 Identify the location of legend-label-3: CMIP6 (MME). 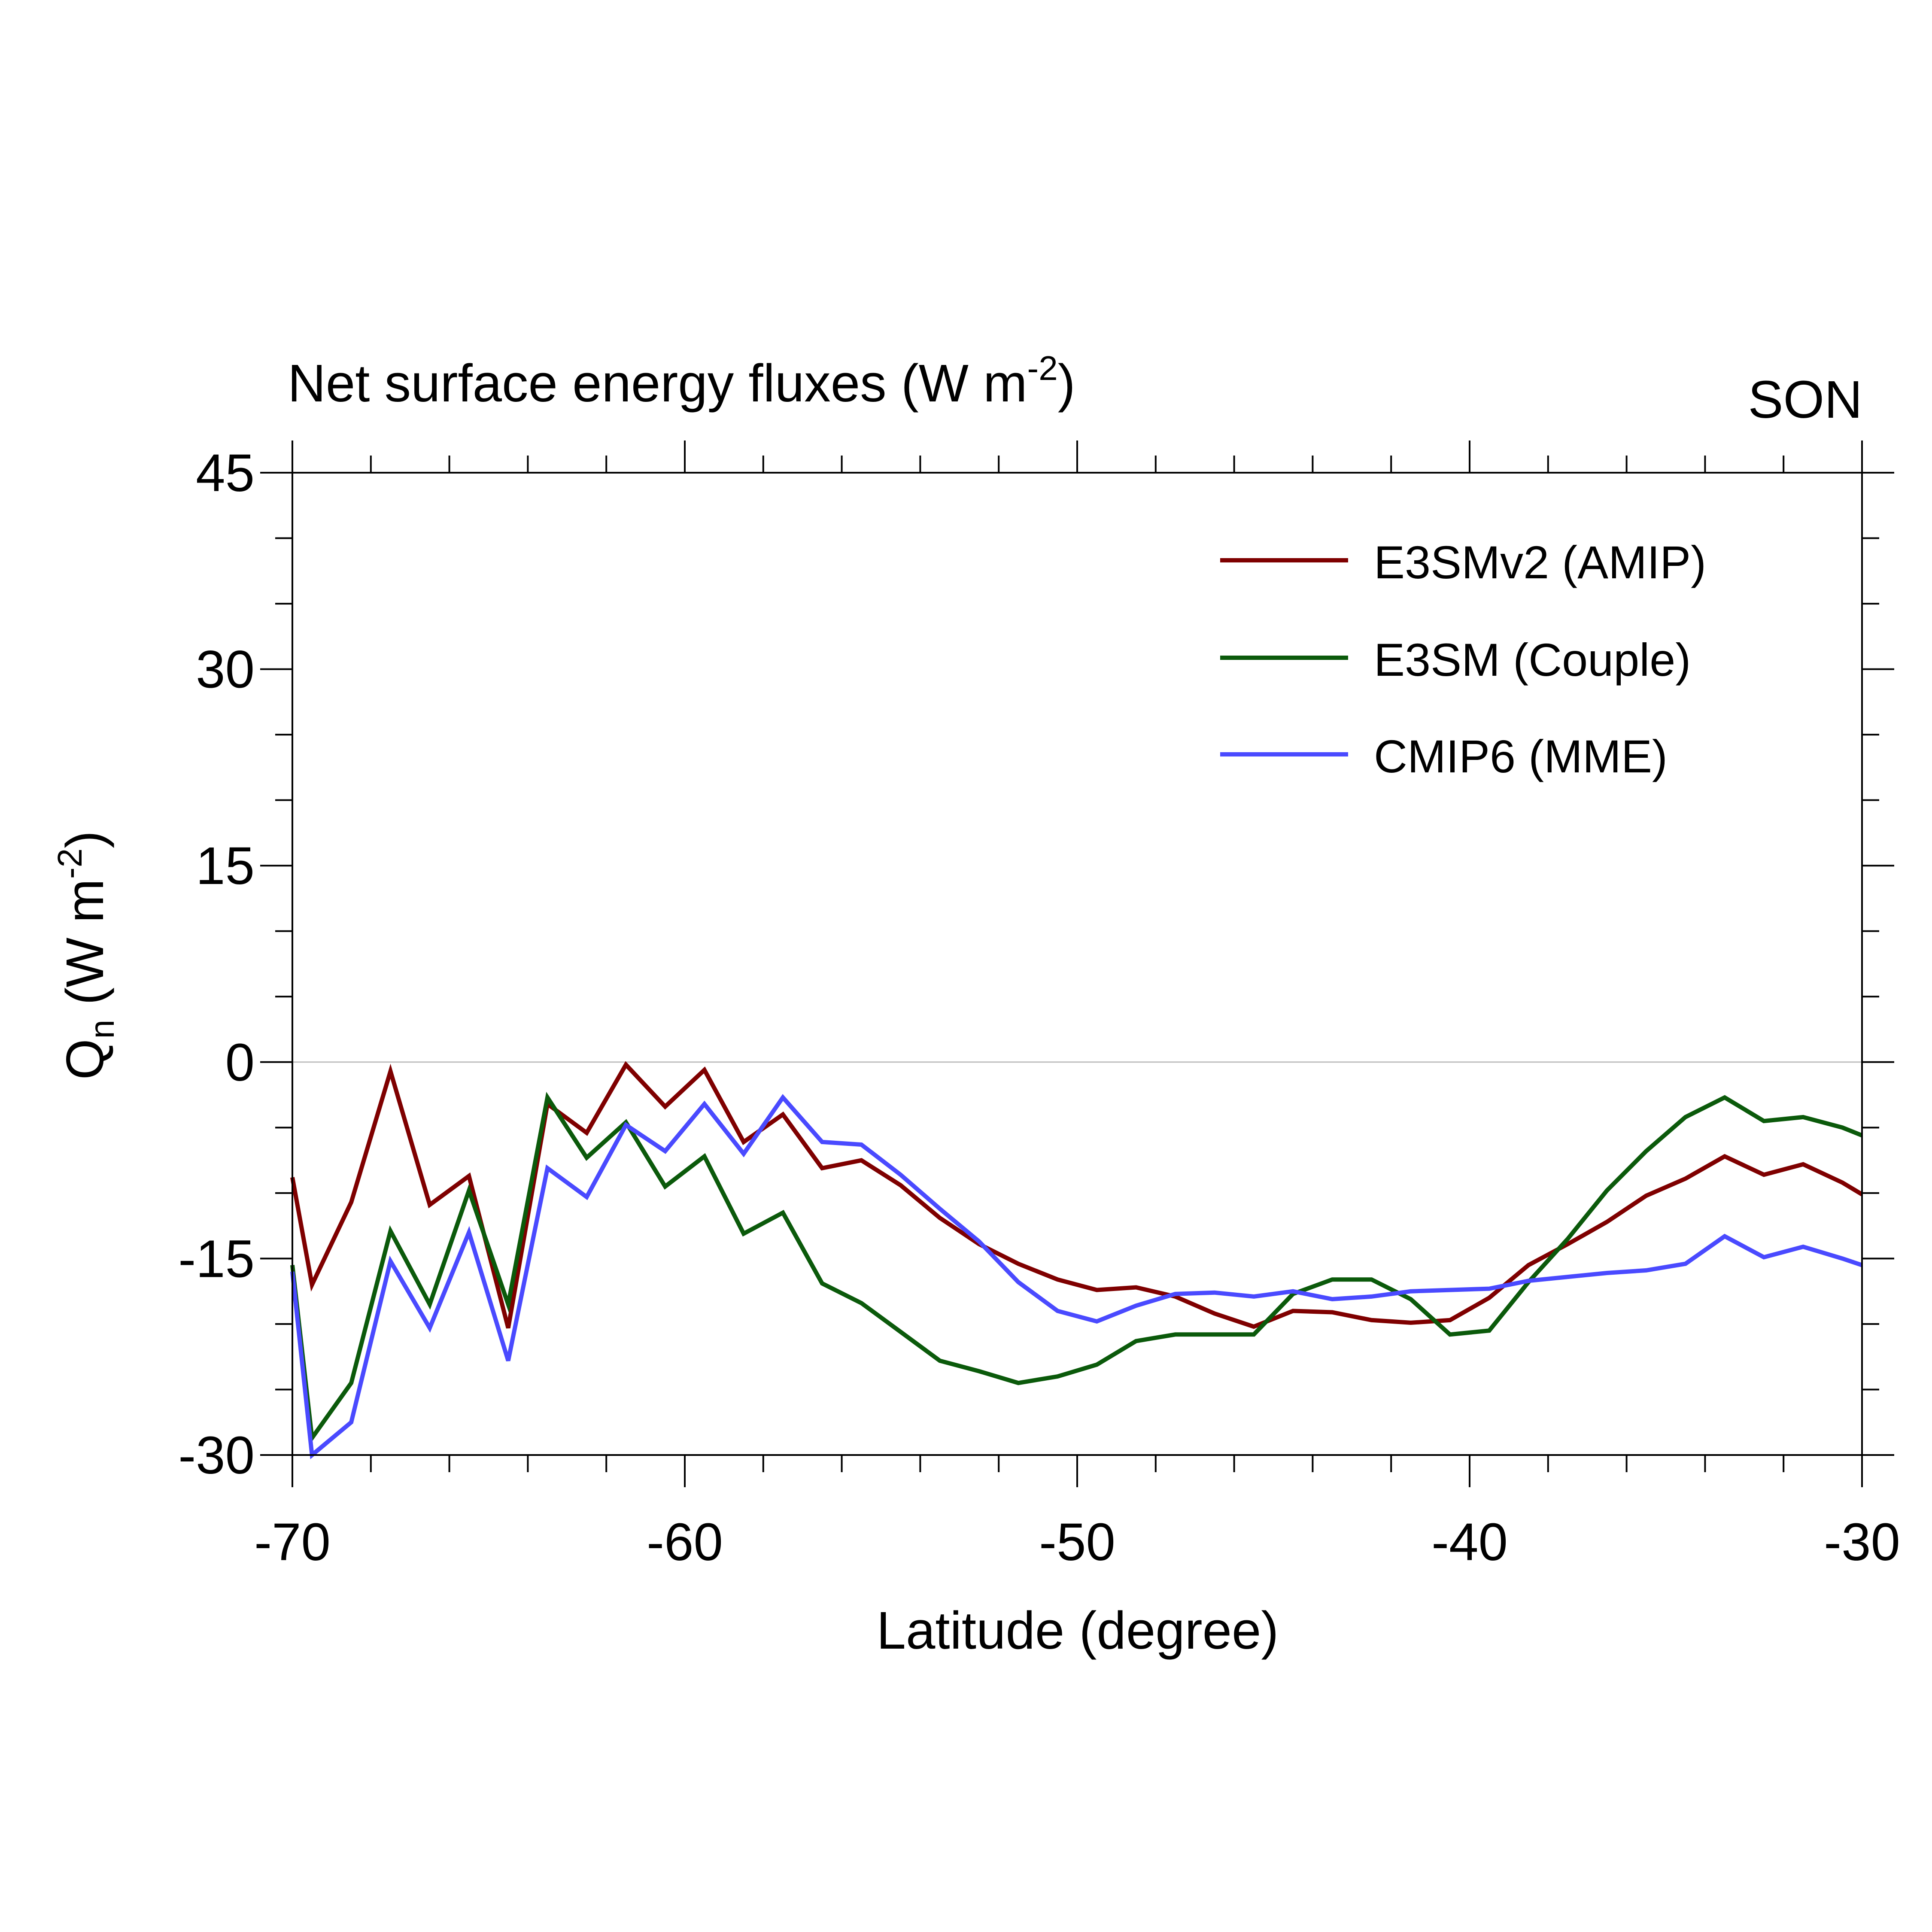
(1521, 756).